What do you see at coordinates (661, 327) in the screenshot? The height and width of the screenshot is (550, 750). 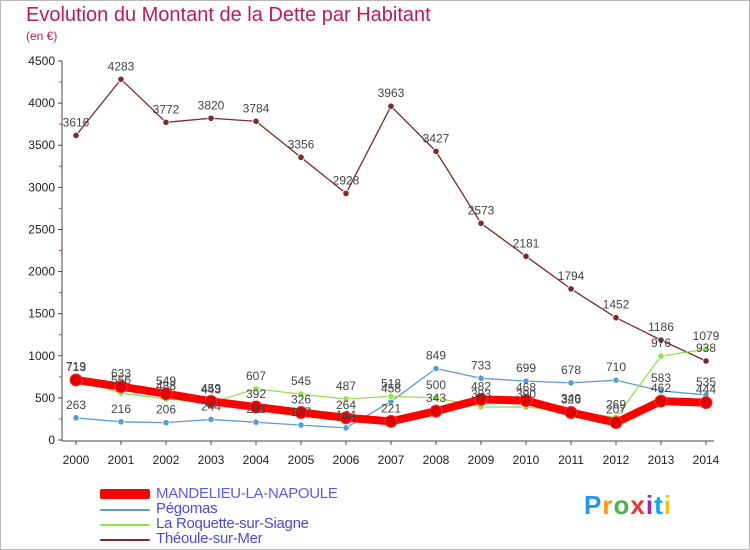 I see `data-label: 1186` at bounding box center [661, 327].